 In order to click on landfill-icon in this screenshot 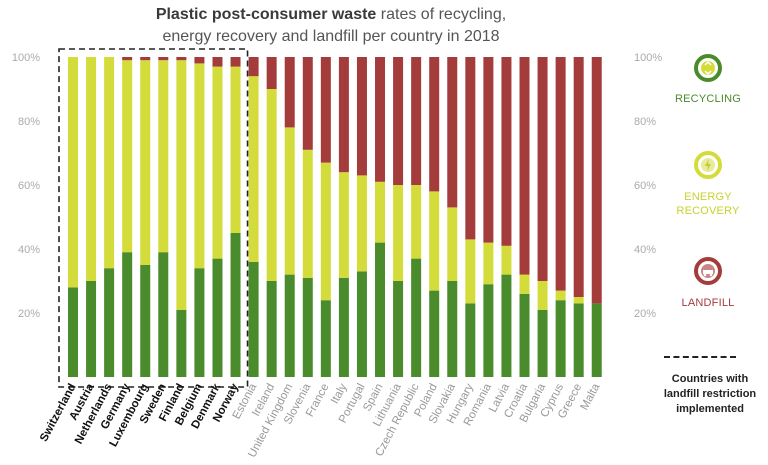, I will do `click(708, 271)`.